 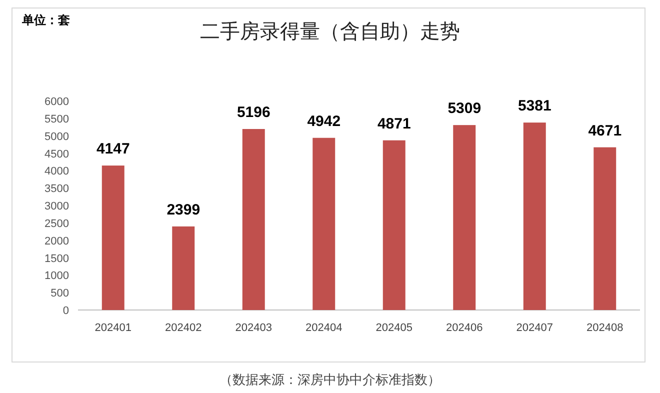 I want to click on data-label: 4942, so click(x=324, y=121).